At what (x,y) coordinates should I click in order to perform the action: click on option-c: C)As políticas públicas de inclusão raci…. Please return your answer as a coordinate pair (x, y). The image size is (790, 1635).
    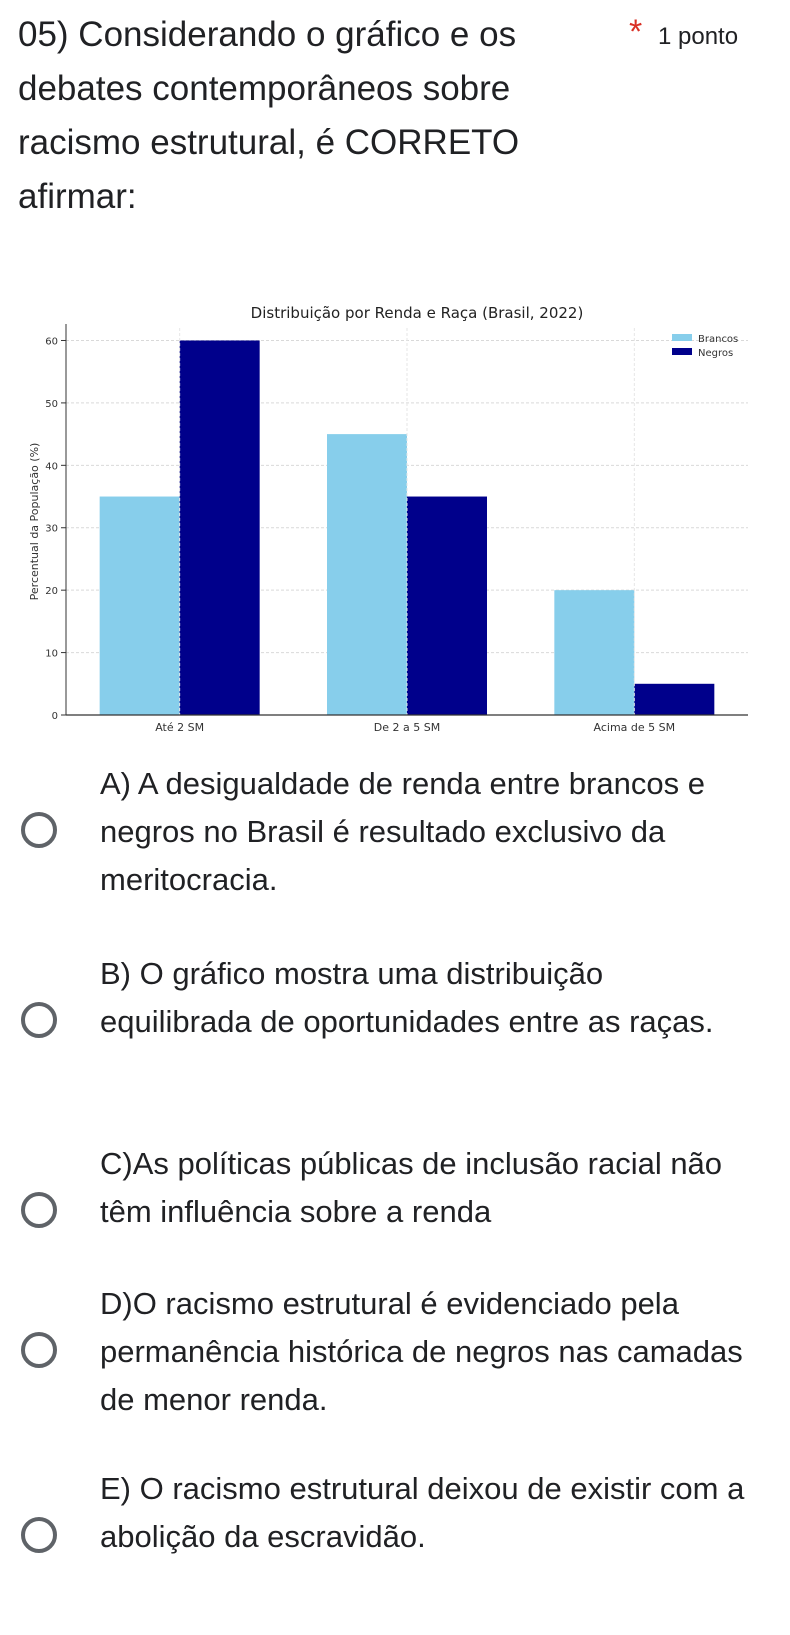
    Looking at the image, I should click on (395, 1225).